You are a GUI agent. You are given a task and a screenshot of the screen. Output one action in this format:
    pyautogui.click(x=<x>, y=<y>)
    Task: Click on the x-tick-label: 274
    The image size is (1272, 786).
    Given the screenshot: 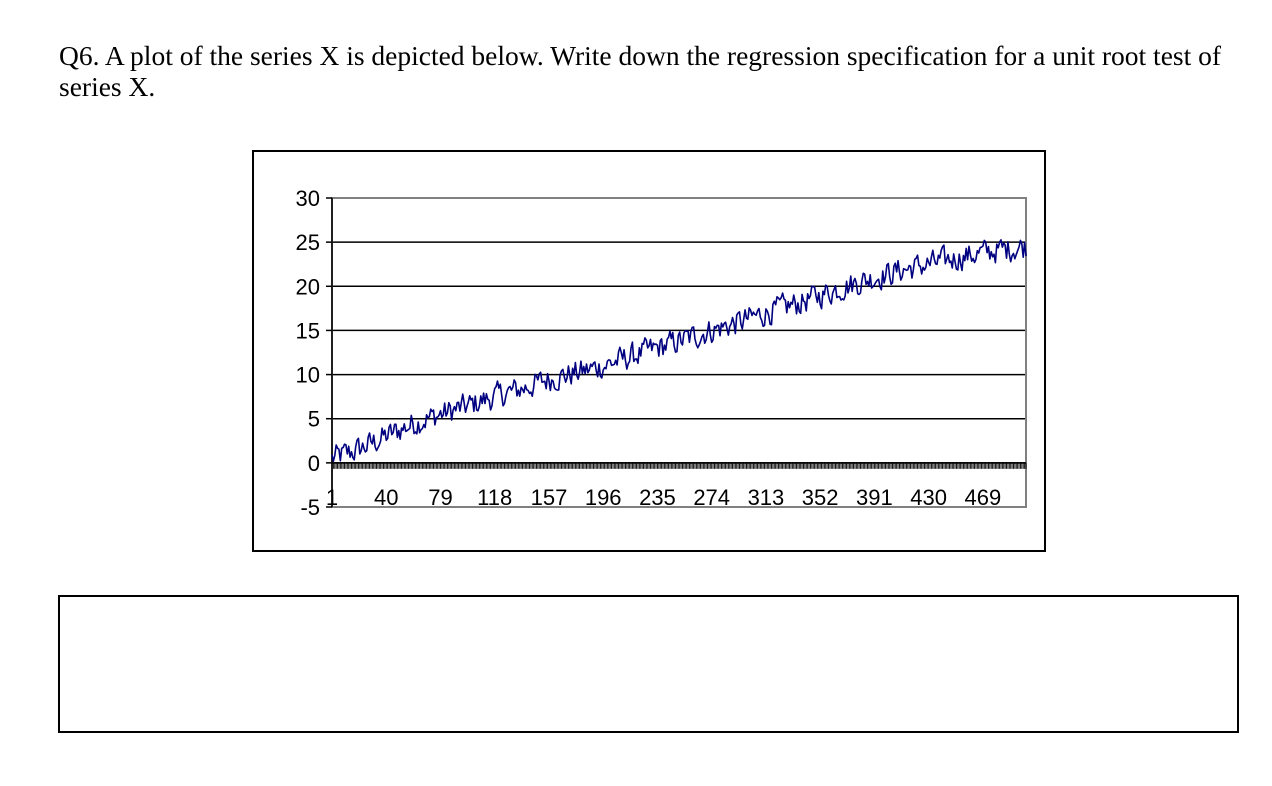 What is the action you would take?
    pyautogui.click(x=711, y=497)
    